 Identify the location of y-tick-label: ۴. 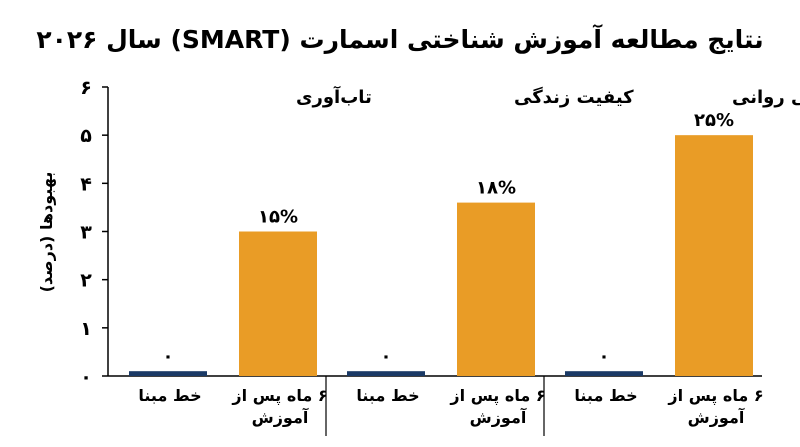
(86, 184).